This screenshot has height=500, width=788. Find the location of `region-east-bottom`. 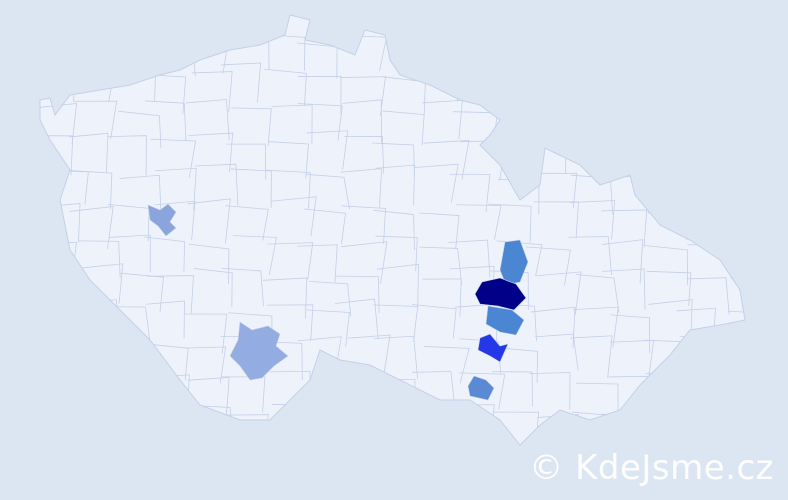

region-east-bottom is located at coordinates (481, 388).